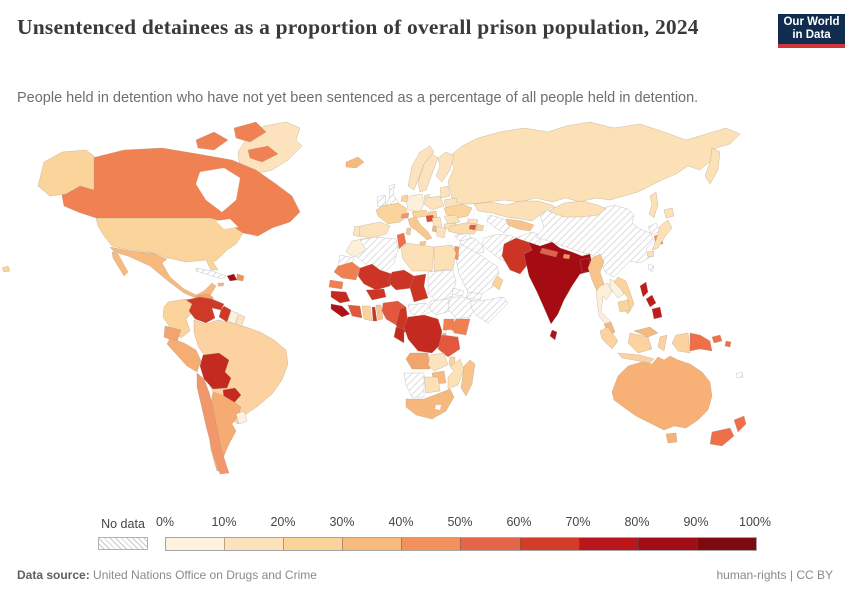  Describe the element at coordinates (662, 343) in the screenshot. I see `country-indonesia-sulawesi` at that location.